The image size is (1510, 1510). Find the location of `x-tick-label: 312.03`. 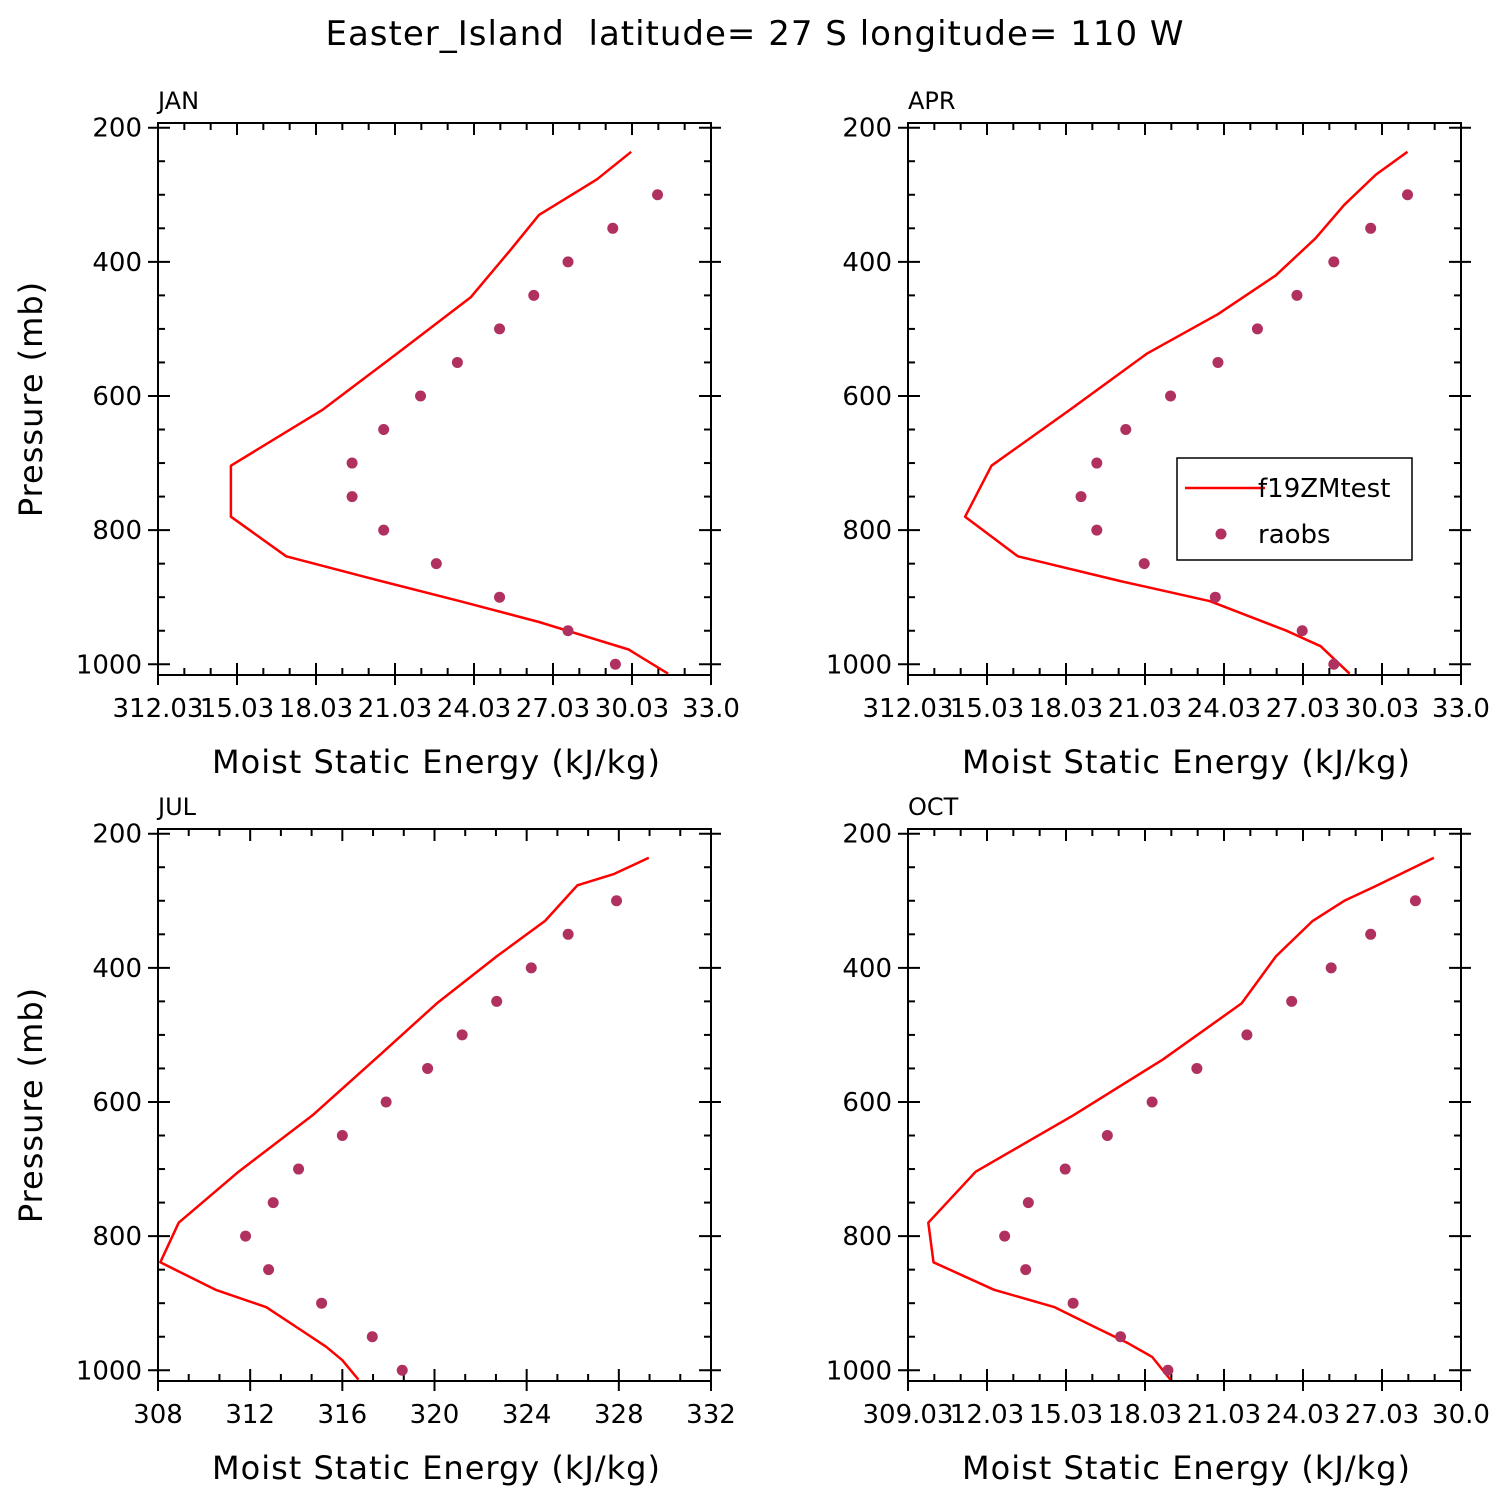

x-tick-label: 312.03 is located at coordinates (908, 709).